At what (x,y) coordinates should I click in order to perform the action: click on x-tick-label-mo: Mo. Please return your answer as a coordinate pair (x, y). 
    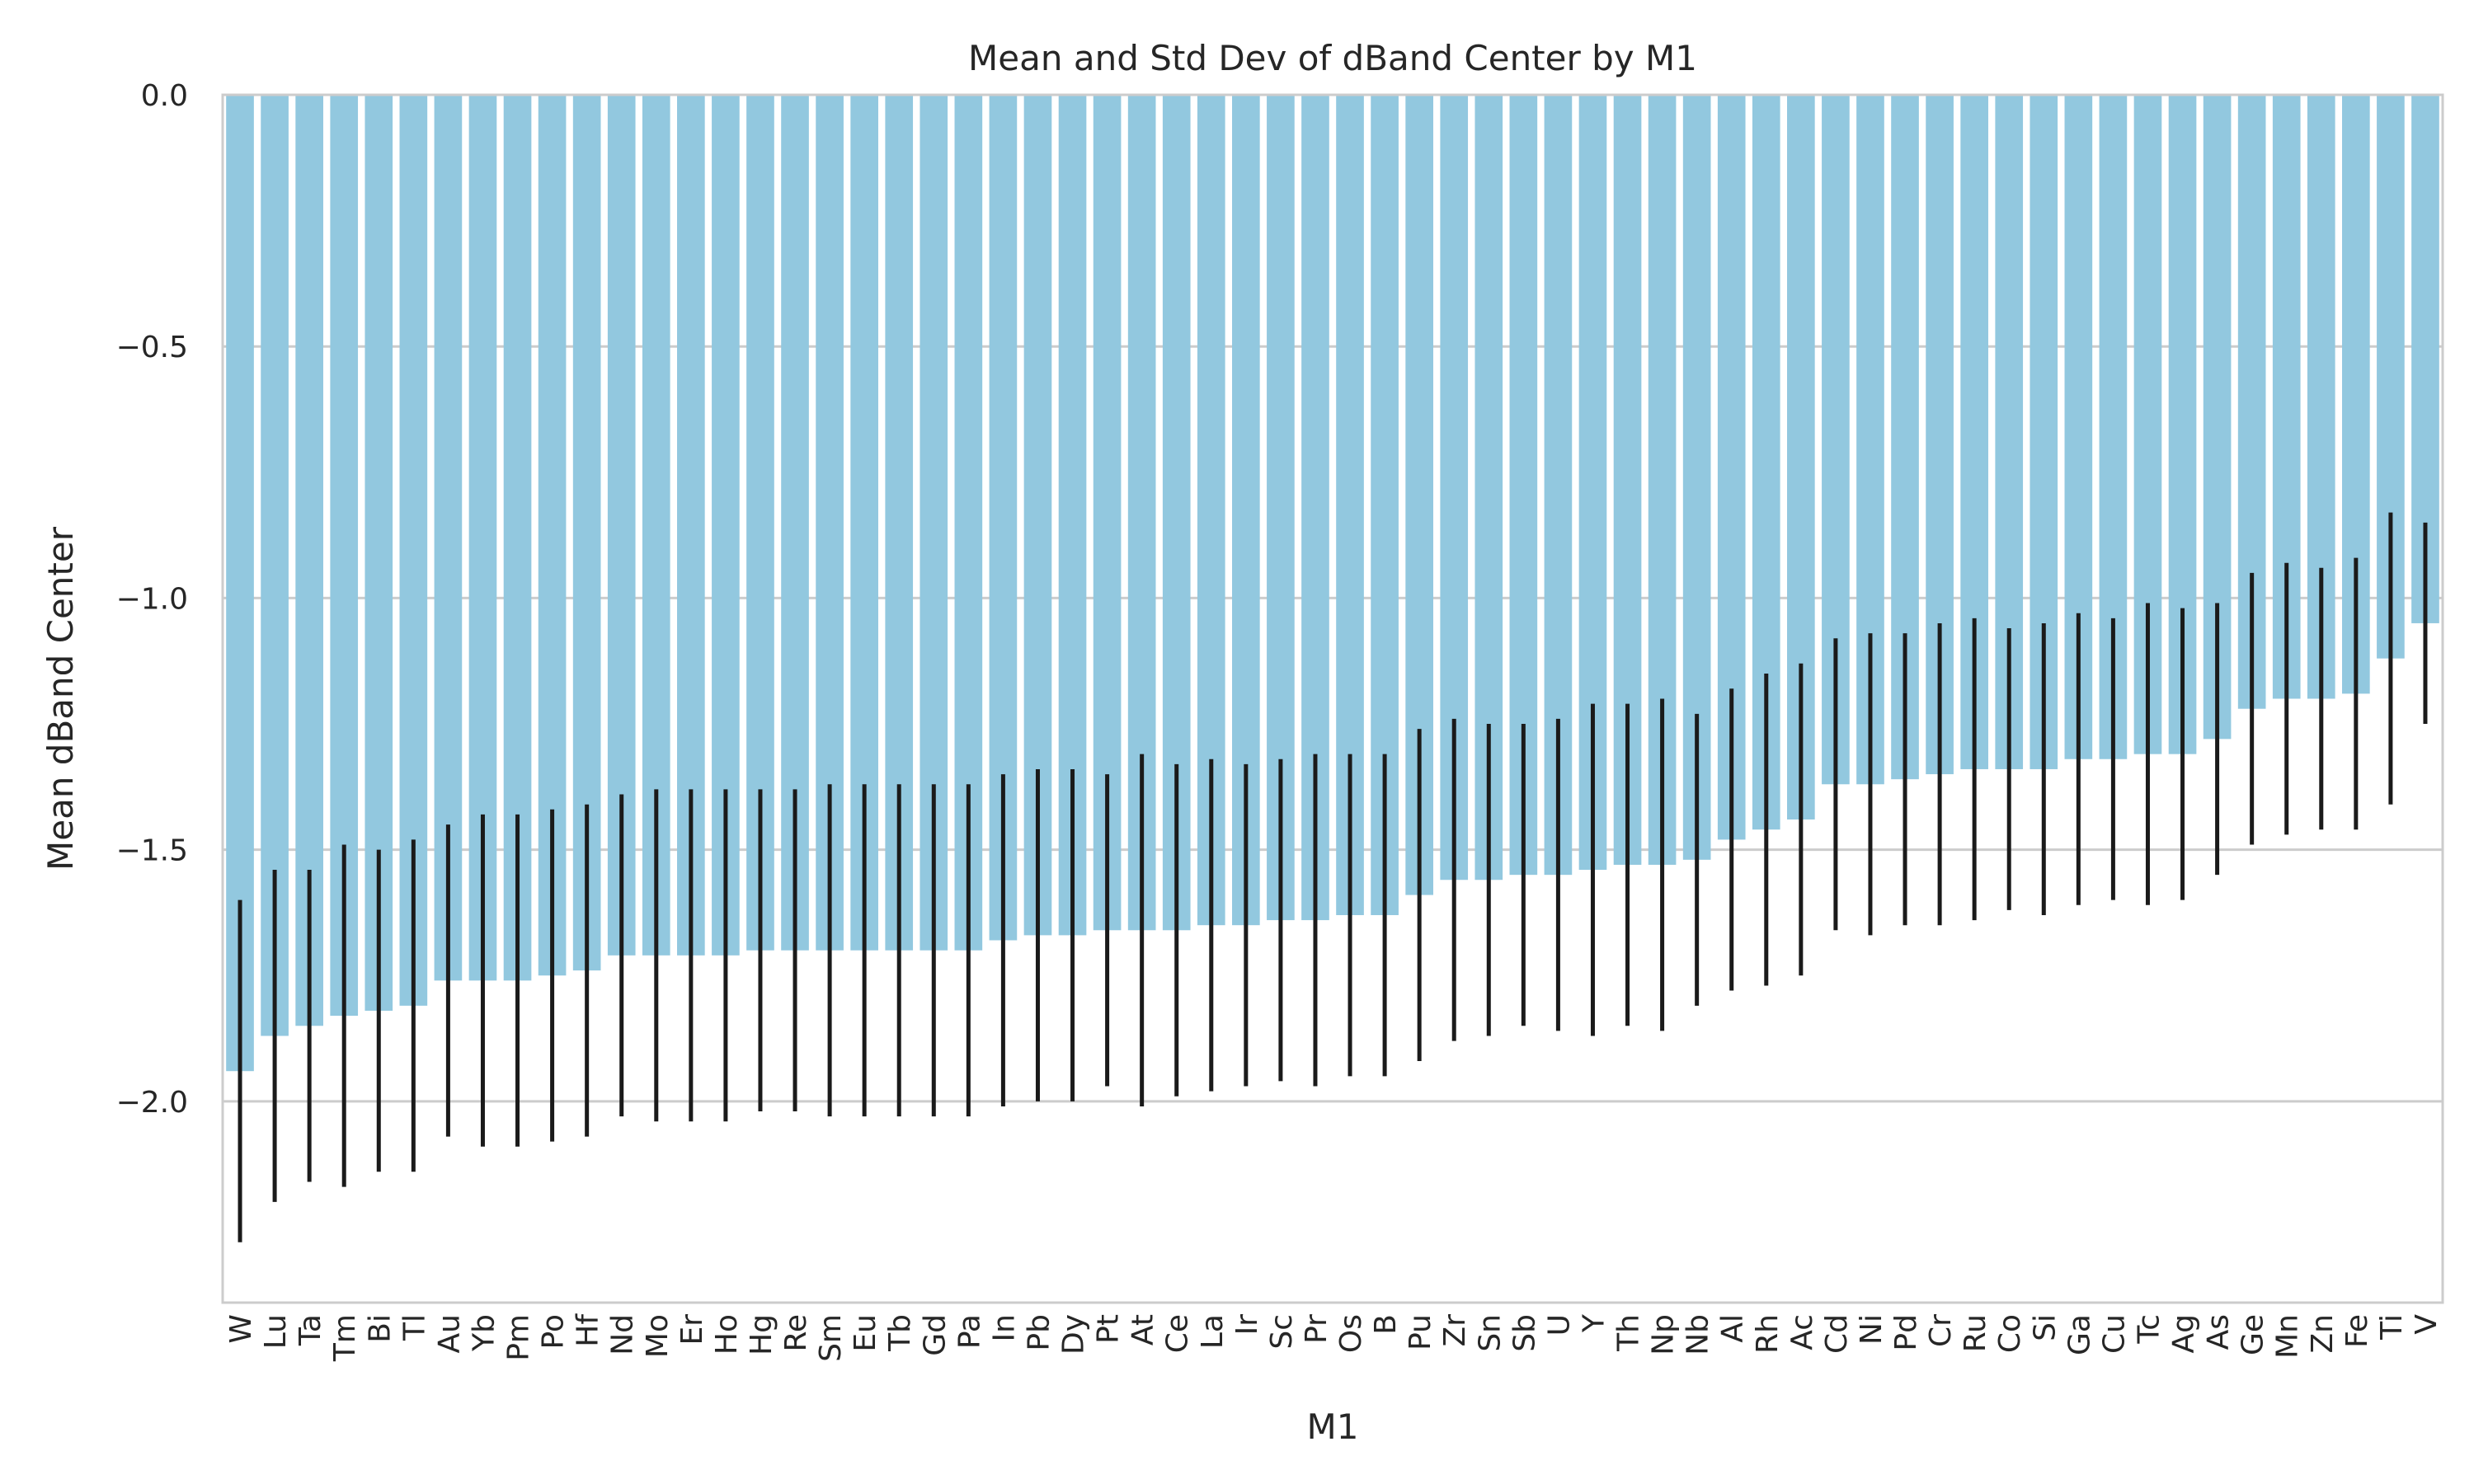
    Looking at the image, I should click on (658, 1336).